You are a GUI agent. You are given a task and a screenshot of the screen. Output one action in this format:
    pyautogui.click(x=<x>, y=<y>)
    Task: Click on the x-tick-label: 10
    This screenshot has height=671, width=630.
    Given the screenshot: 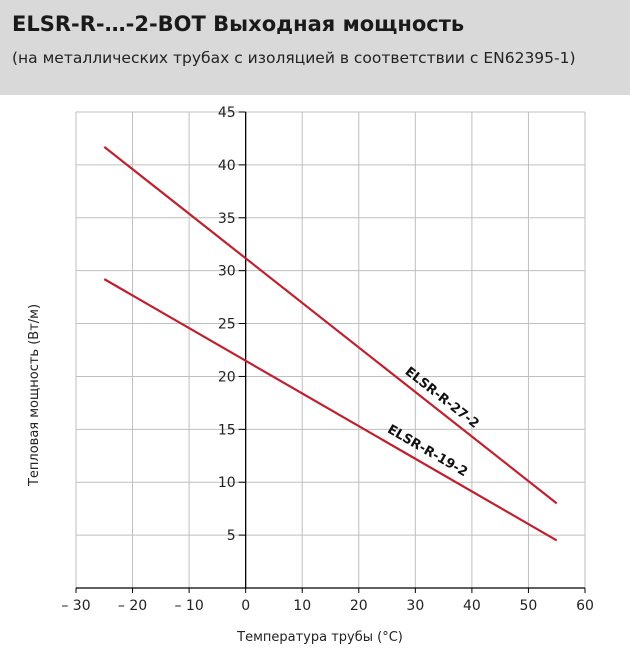 What is the action you would take?
    pyautogui.click(x=302, y=606)
    